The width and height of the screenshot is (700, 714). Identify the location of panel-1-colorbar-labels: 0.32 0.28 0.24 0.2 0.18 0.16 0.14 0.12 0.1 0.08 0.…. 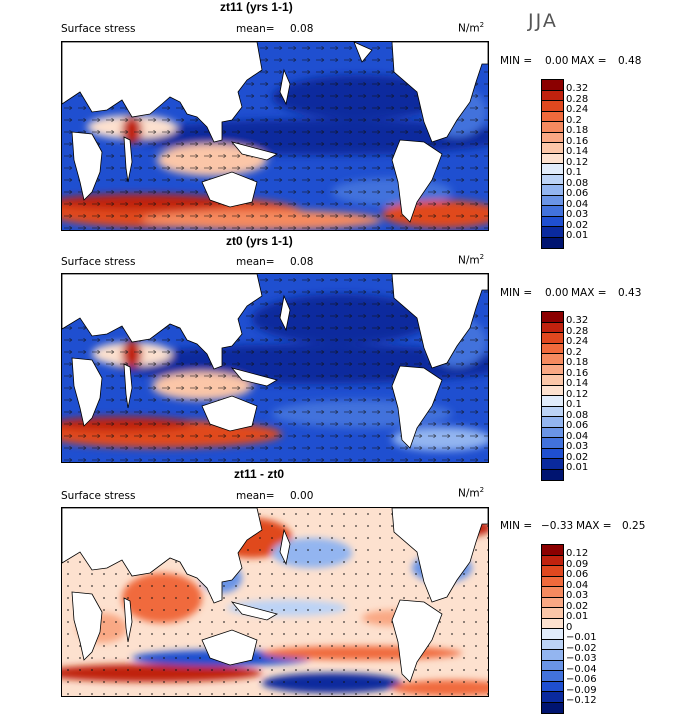
(577, 162).